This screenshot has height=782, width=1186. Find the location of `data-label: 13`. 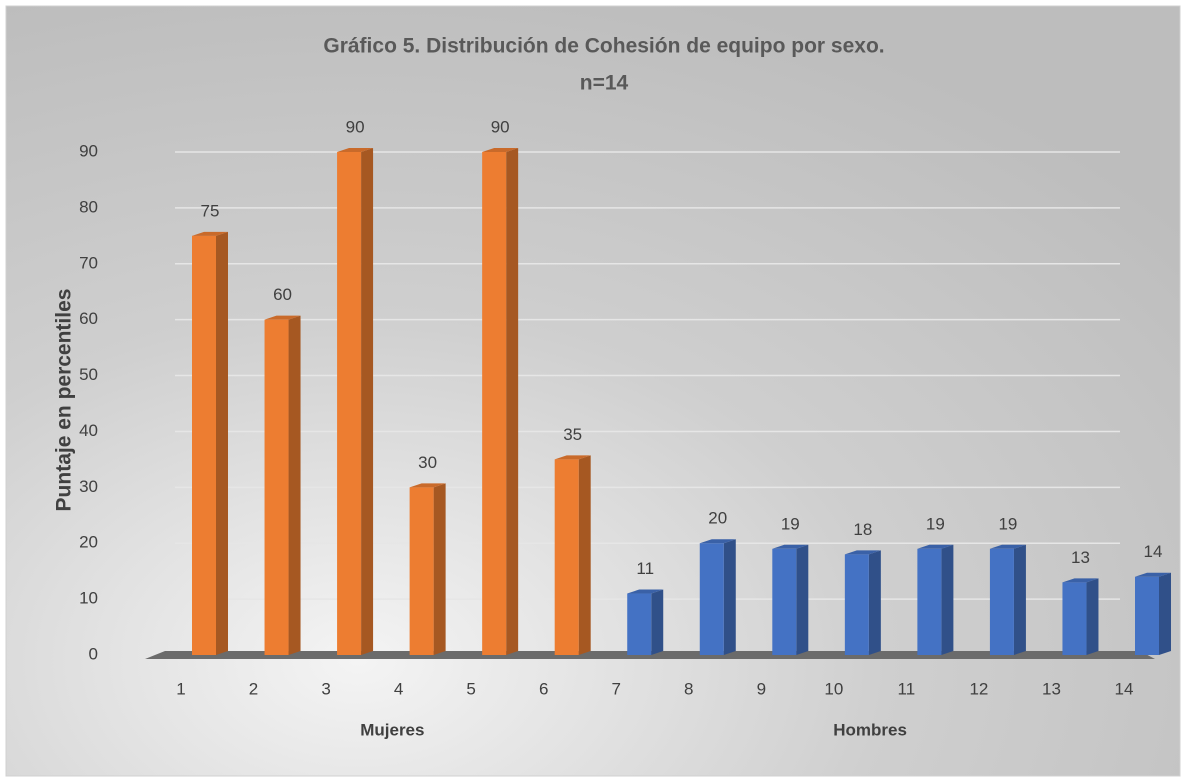

data-label: 13 is located at coordinates (1080, 557).